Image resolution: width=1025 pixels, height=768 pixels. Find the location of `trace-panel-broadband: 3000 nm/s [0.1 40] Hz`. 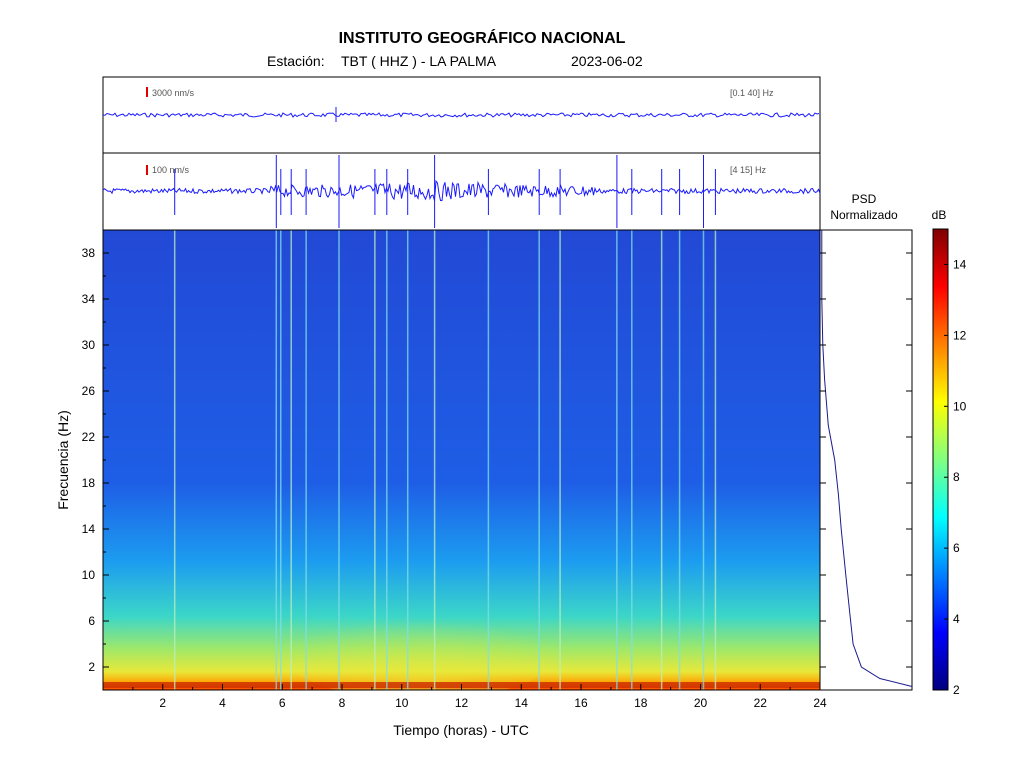

trace-panel-broadband: 3000 nm/s [0.1 40] Hz is located at coordinates (461, 115).